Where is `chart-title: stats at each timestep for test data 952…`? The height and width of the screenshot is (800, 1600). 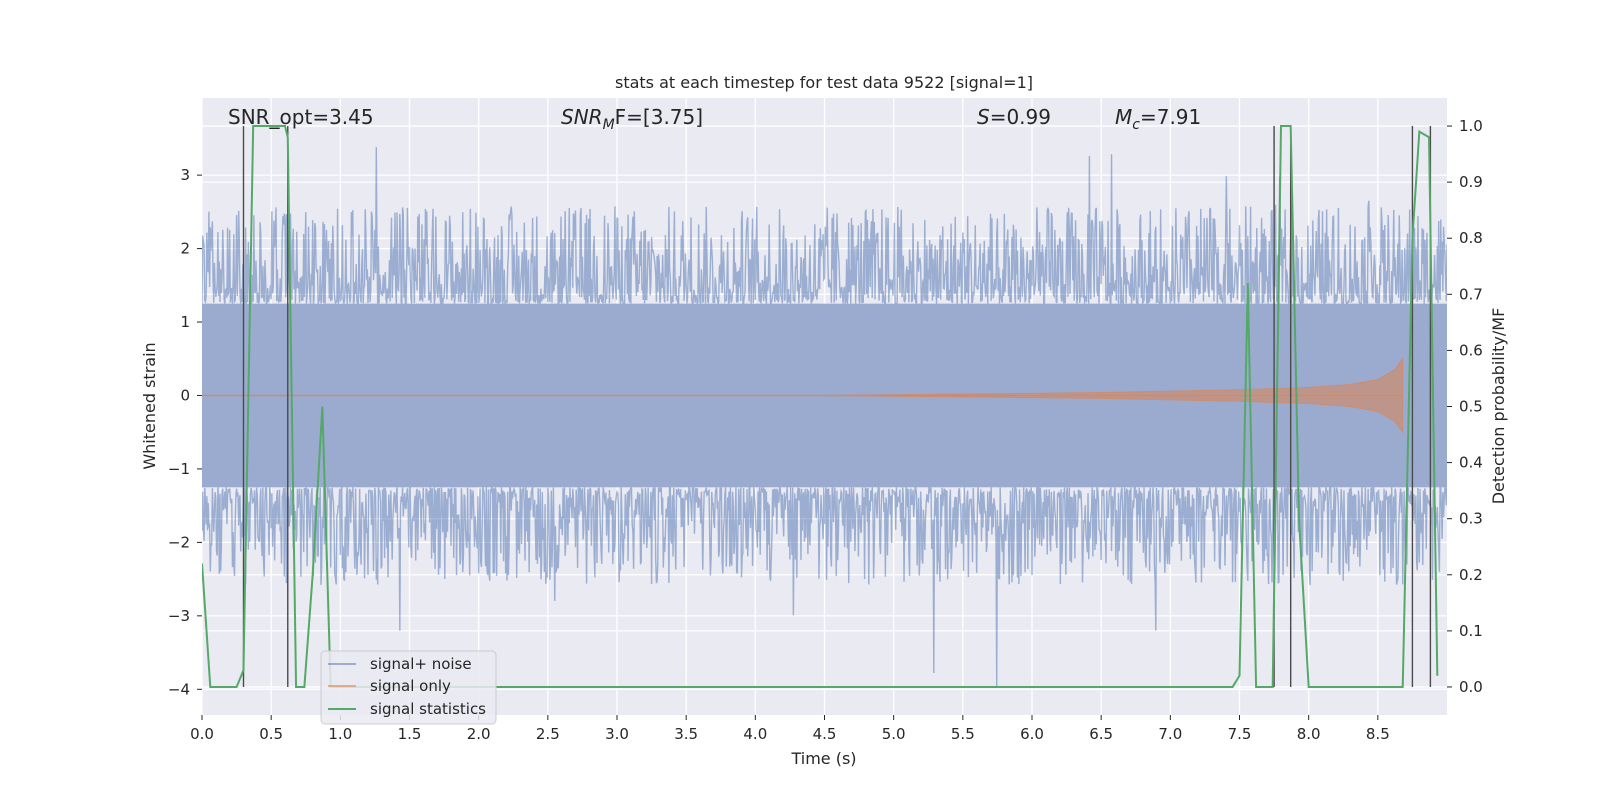
chart-title: stats at each timestep for test data 952… is located at coordinates (824, 82).